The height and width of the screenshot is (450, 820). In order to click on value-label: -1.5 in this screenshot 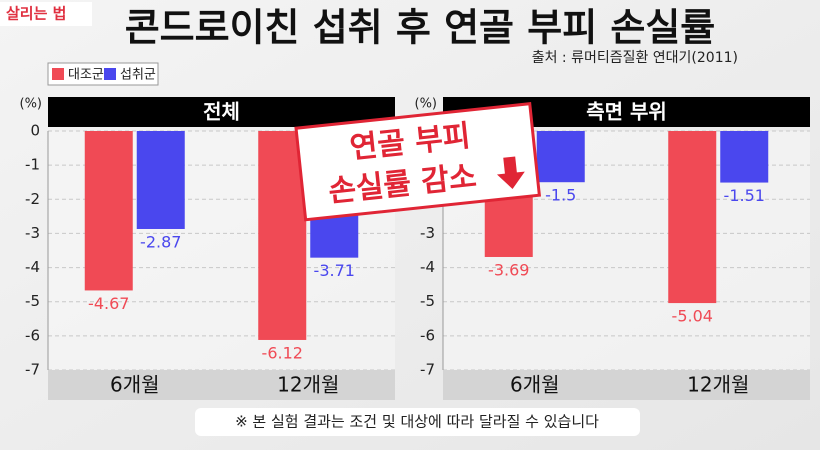, I will do `click(560, 195)`.